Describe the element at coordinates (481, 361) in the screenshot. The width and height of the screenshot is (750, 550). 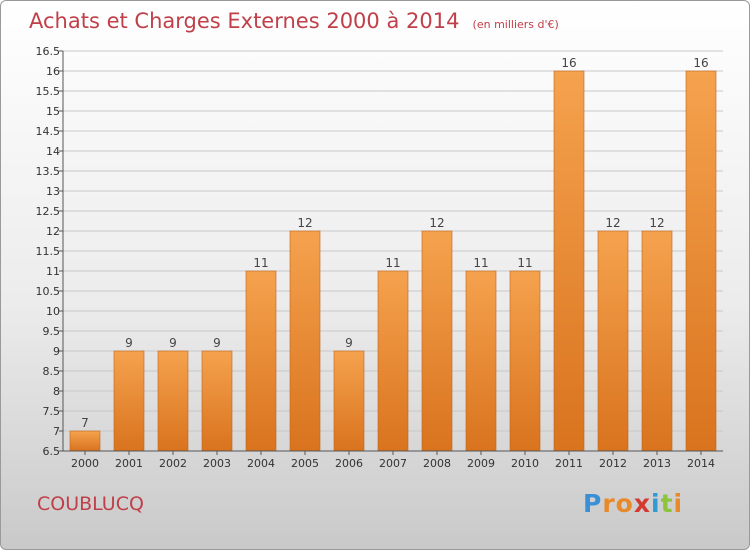
I see `bar-2009` at that location.